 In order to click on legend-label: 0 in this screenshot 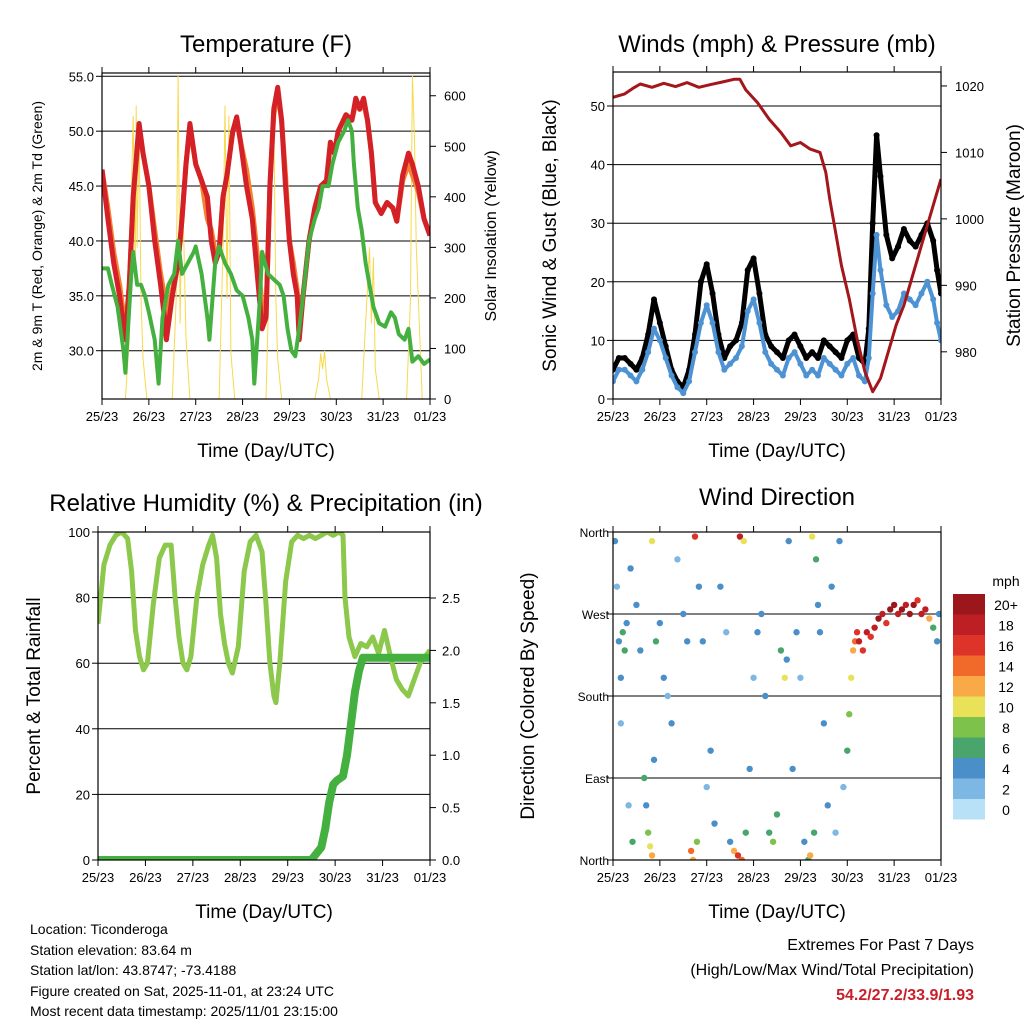, I will do `click(1006, 810)`.